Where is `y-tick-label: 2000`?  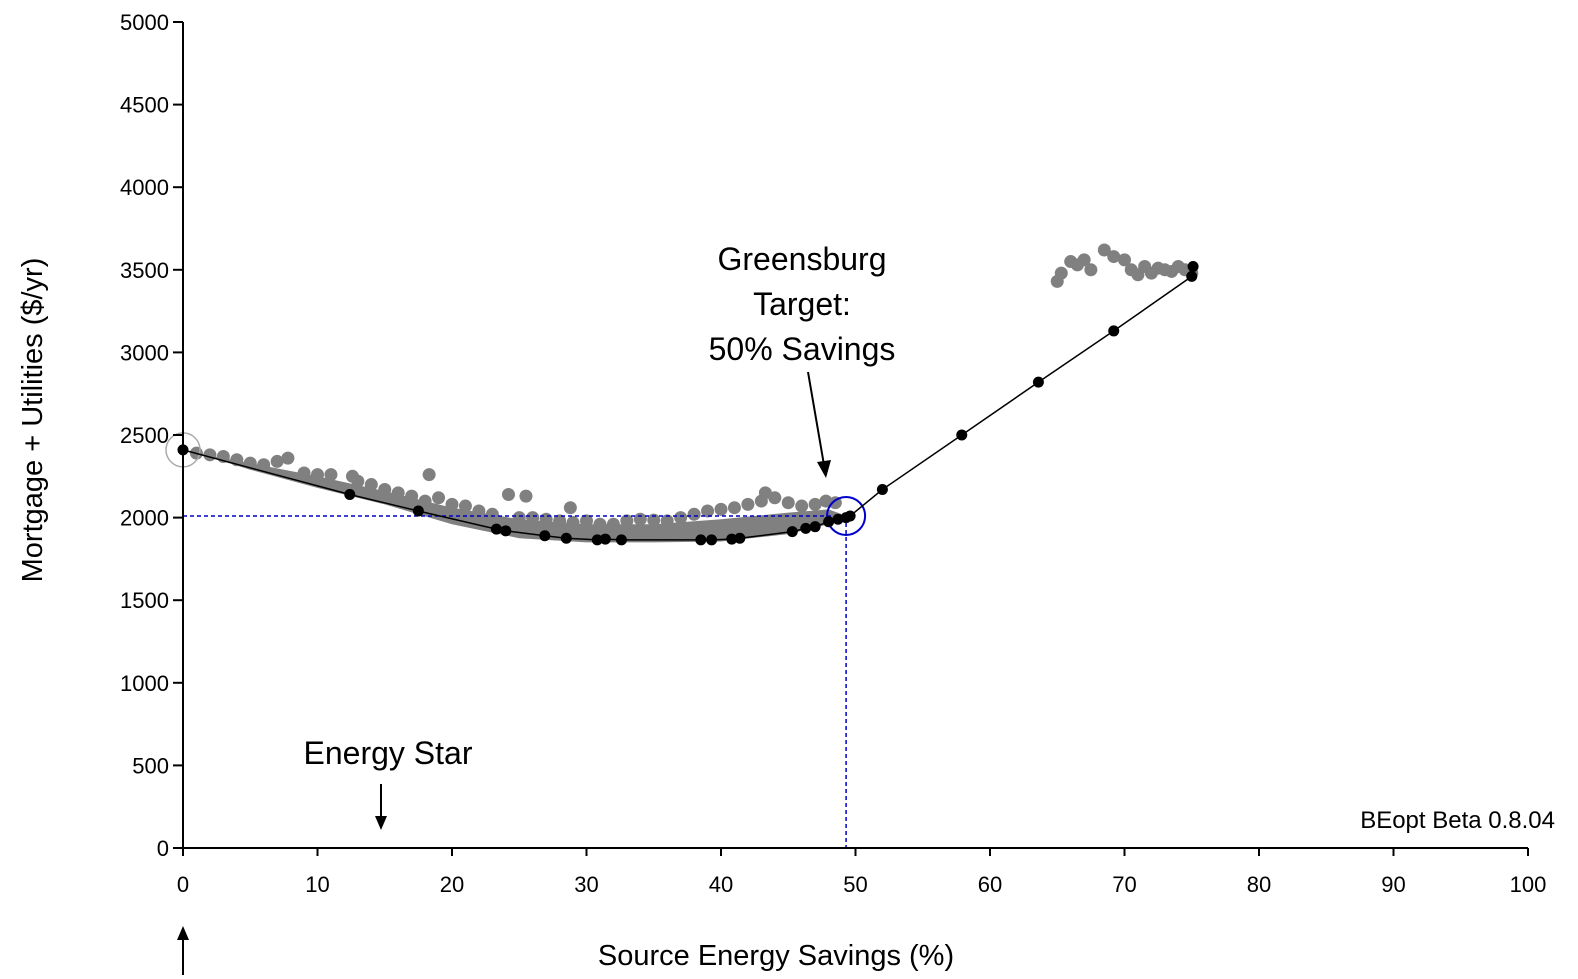 y-tick-label: 2000 is located at coordinates (144, 518).